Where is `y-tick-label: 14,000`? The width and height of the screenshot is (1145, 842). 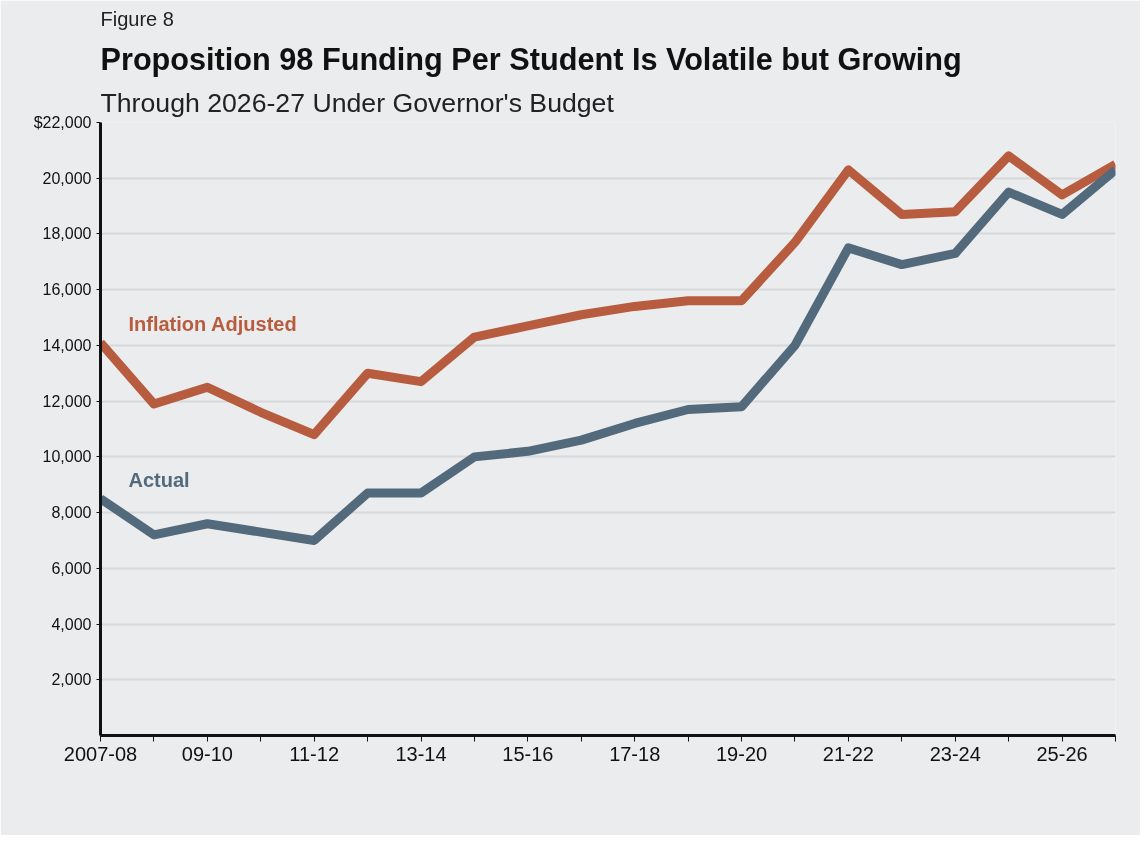 y-tick-label: 14,000 is located at coordinates (67, 345).